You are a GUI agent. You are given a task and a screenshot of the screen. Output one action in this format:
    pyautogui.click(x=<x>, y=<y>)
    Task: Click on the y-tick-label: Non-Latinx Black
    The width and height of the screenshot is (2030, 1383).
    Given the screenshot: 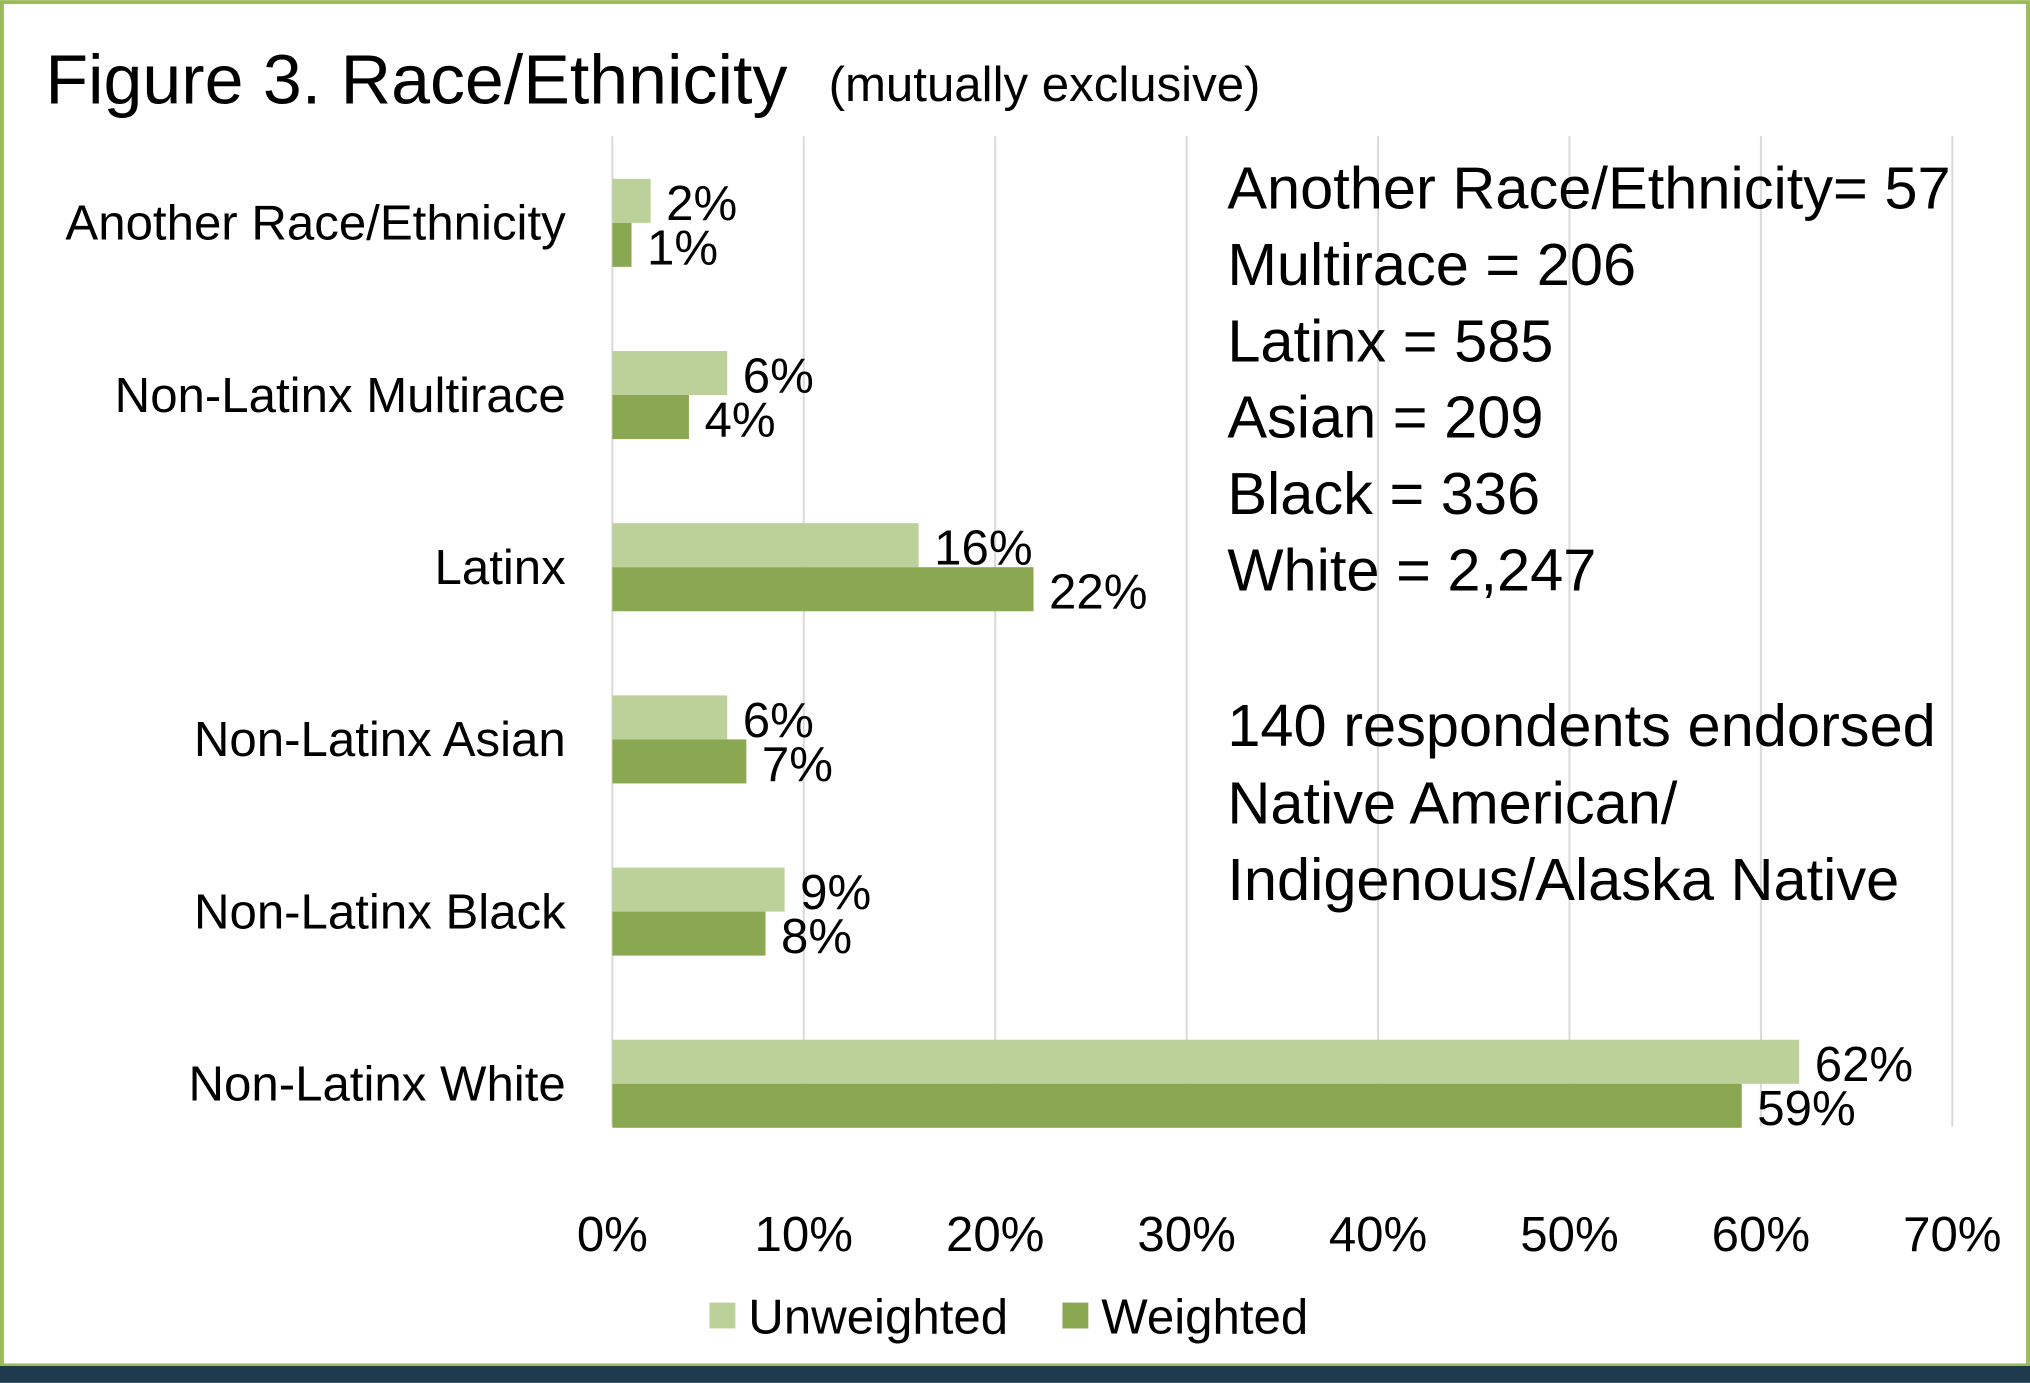 What is the action you would take?
    pyautogui.click(x=380, y=911)
    